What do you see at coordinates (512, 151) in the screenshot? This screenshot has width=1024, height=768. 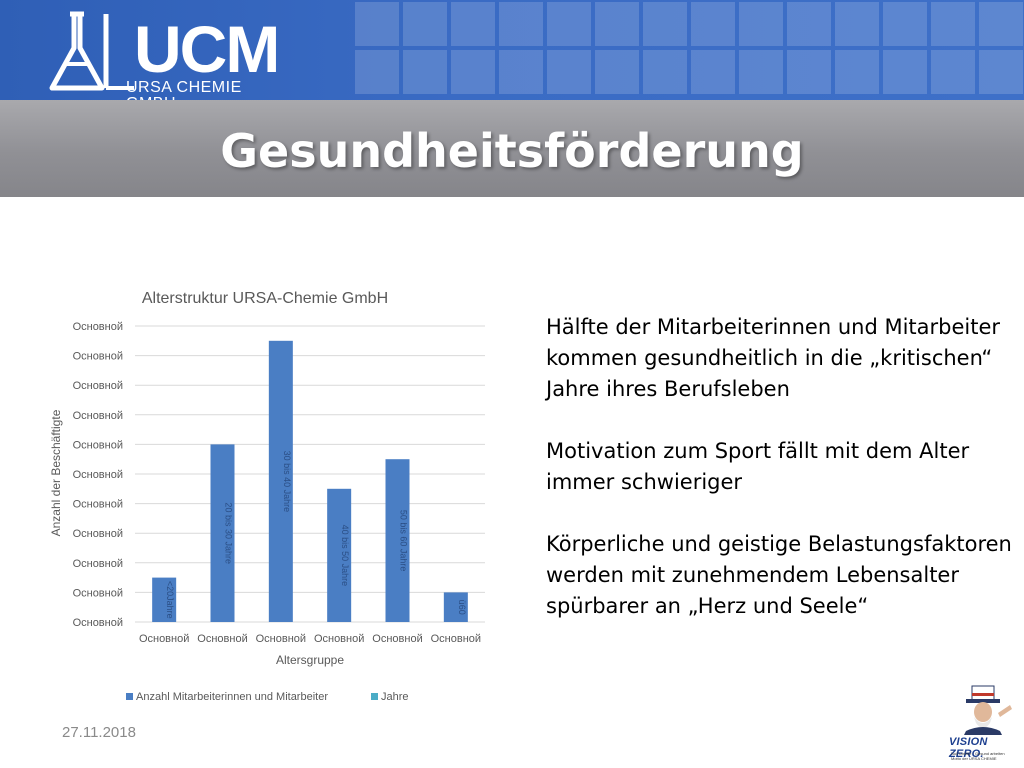 I see `page-title: Gesundheitsförderung` at bounding box center [512, 151].